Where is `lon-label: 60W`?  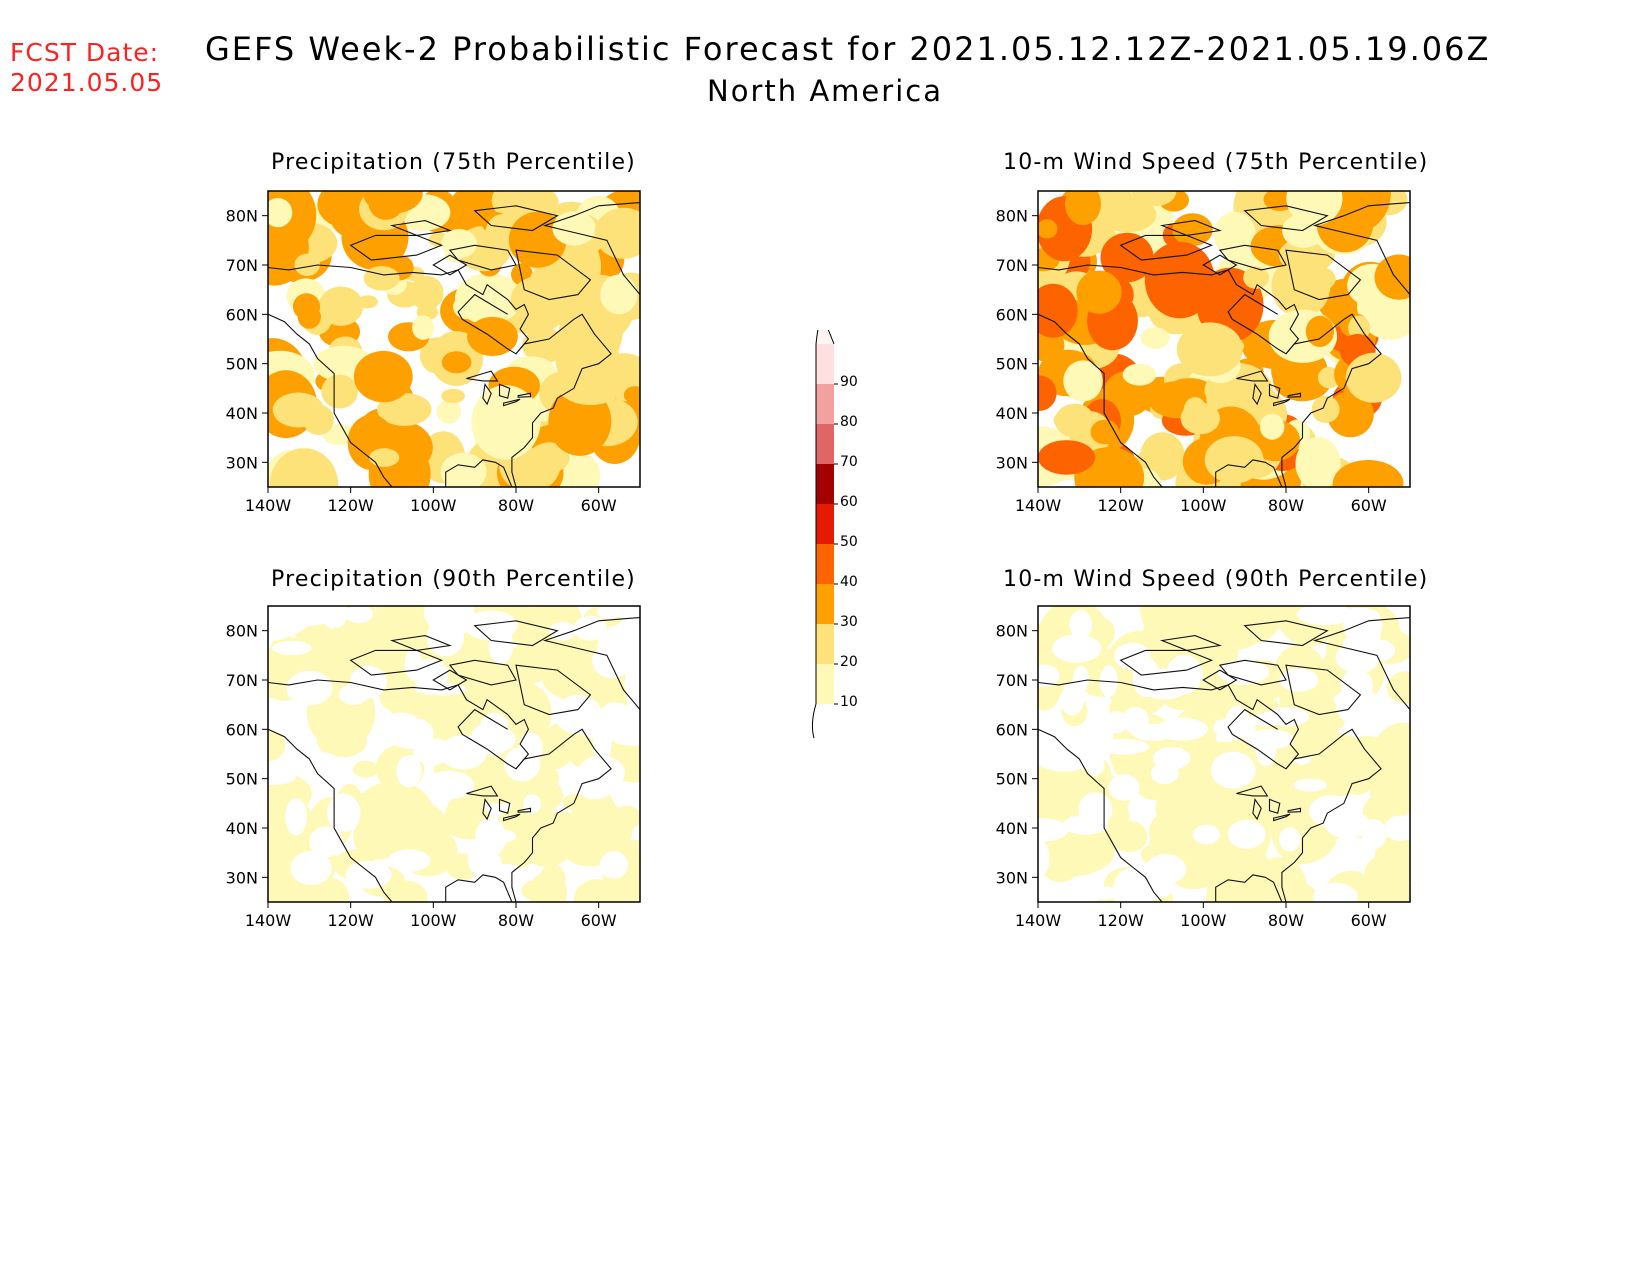 lon-label: 60W is located at coordinates (1369, 920).